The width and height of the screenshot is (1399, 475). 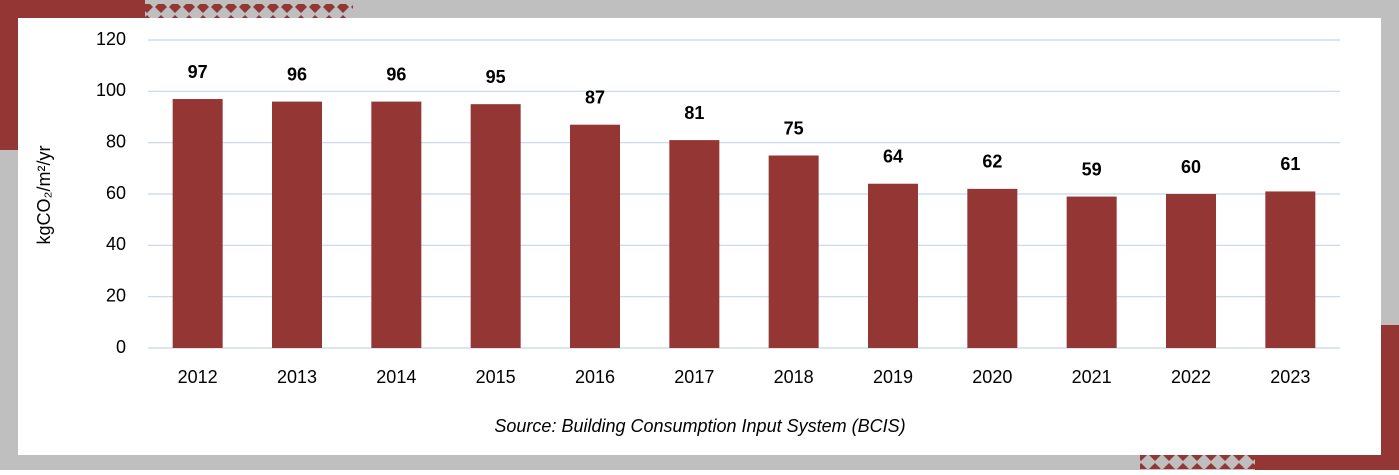 I want to click on x-tick-label: 2014, so click(x=396, y=377).